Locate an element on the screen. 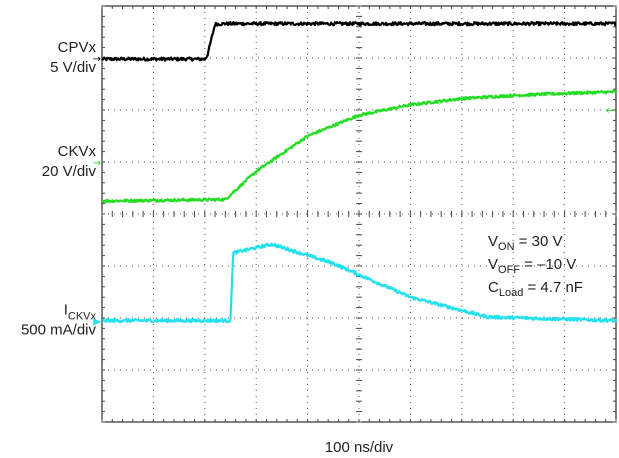  channel-name-ckvx: CKVx is located at coordinates (77, 151).